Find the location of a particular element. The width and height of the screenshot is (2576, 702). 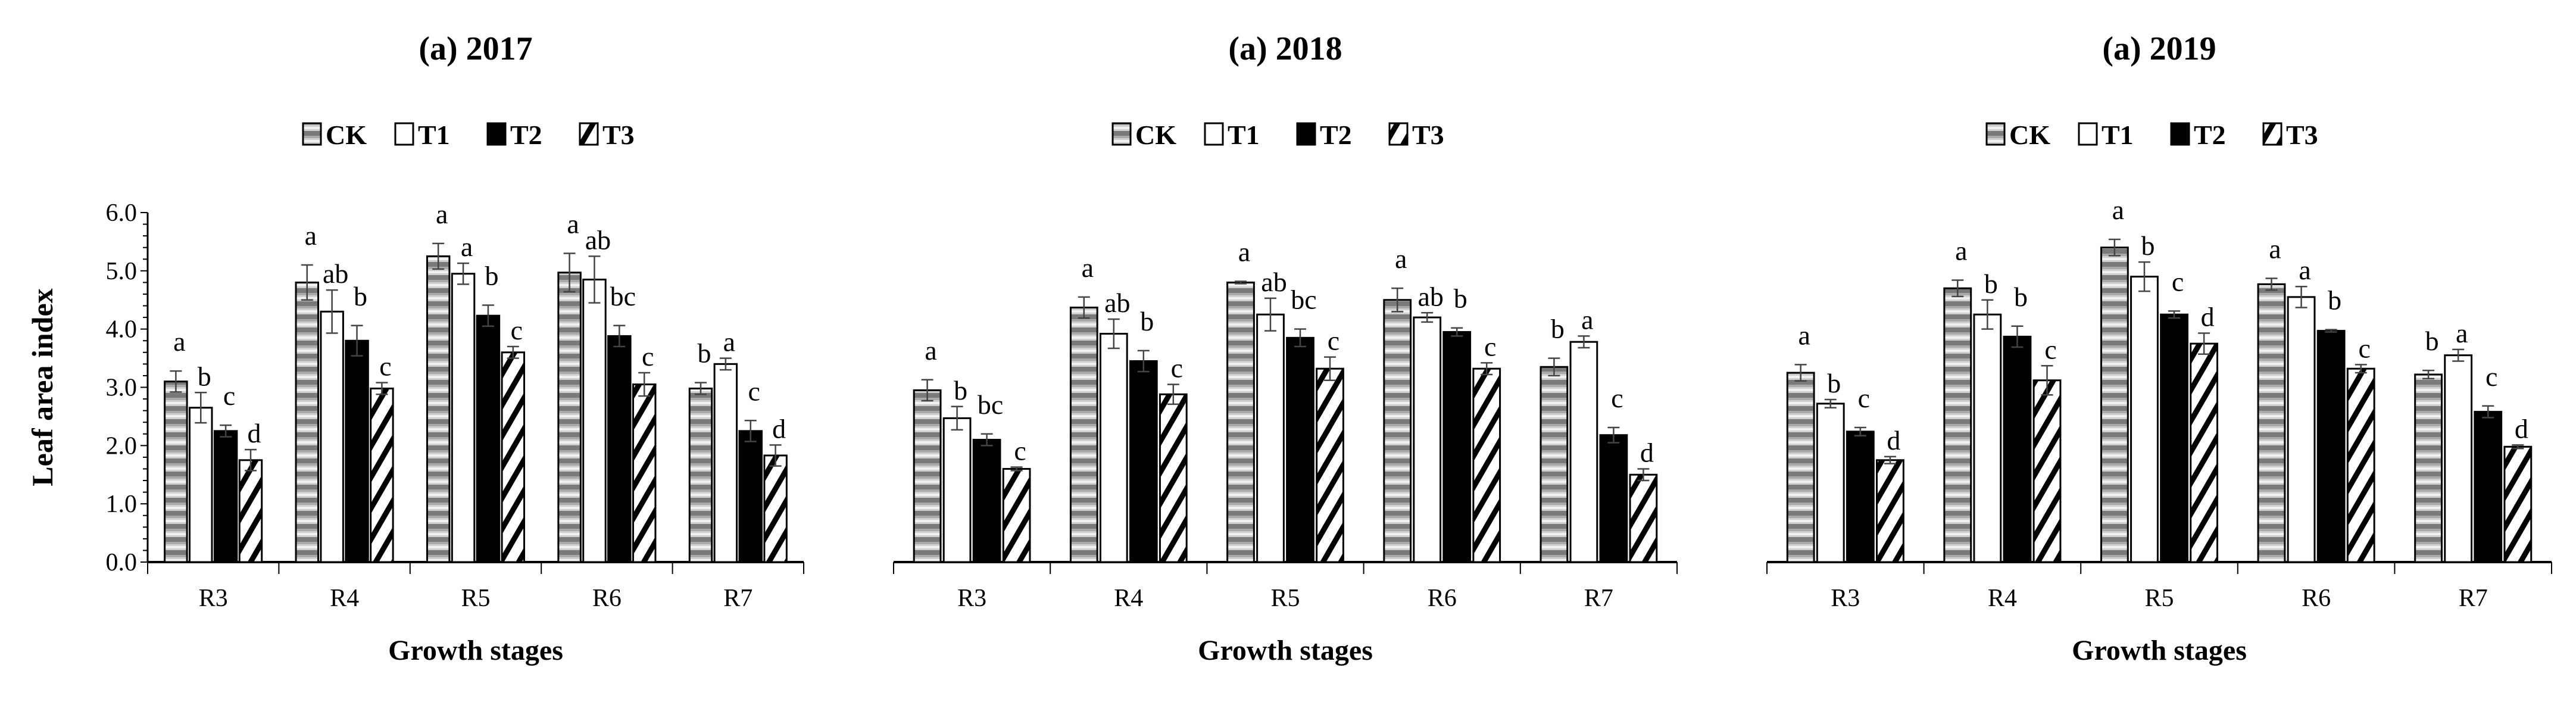

legend-label-t1: T1 is located at coordinates (2118, 135).